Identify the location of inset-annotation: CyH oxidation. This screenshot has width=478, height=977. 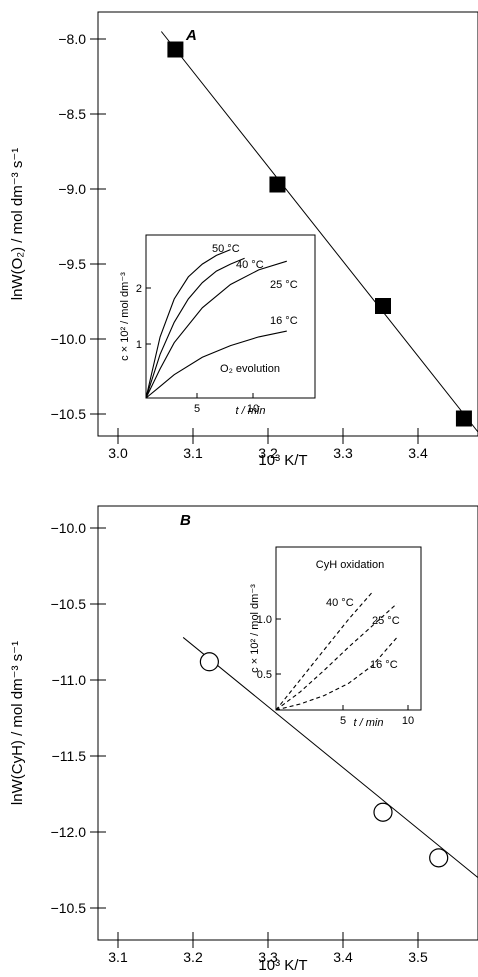
(350, 565).